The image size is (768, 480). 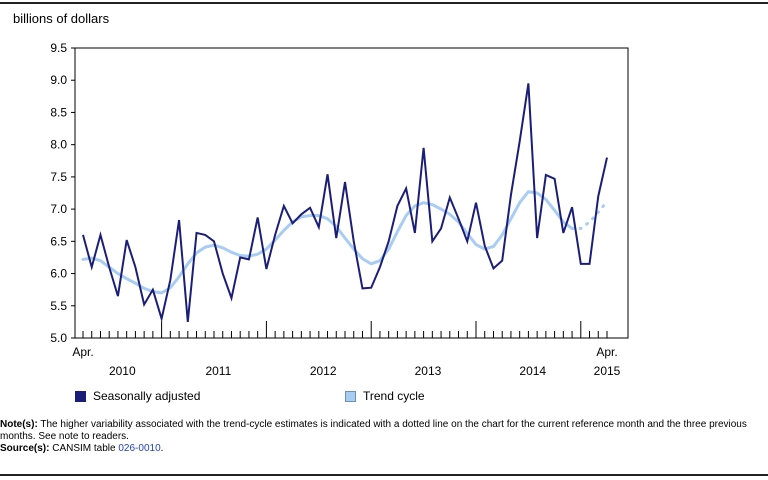 What do you see at coordinates (350, 396) in the screenshot?
I see `legend-swatch-trend-cycle` at bounding box center [350, 396].